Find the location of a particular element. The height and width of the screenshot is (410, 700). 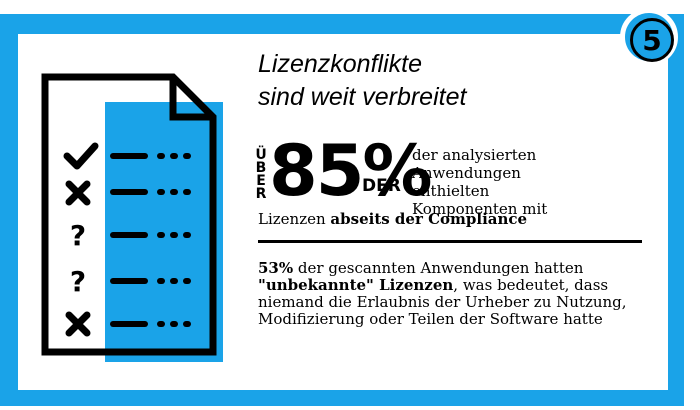

stat-suffix: DER is located at coordinates (381, 186).